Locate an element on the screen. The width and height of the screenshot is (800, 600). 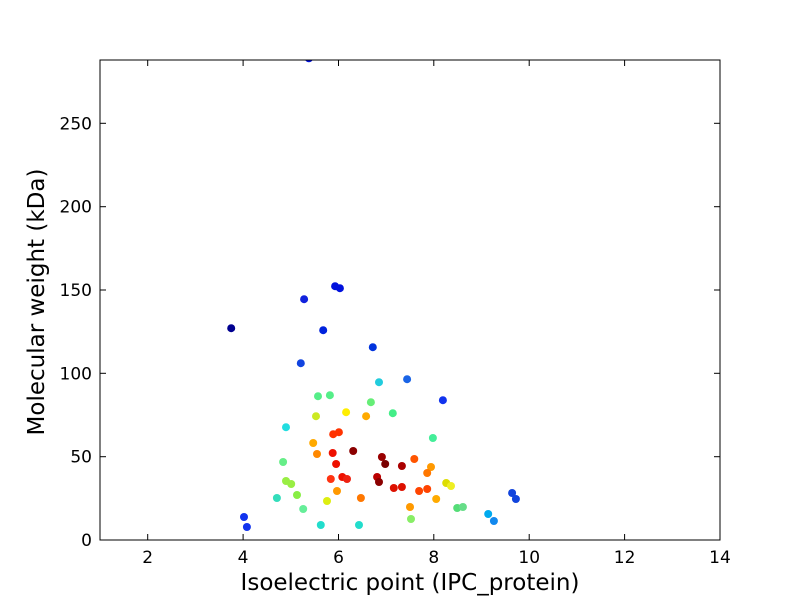
x-tick-label: 14 is located at coordinates (720, 558).